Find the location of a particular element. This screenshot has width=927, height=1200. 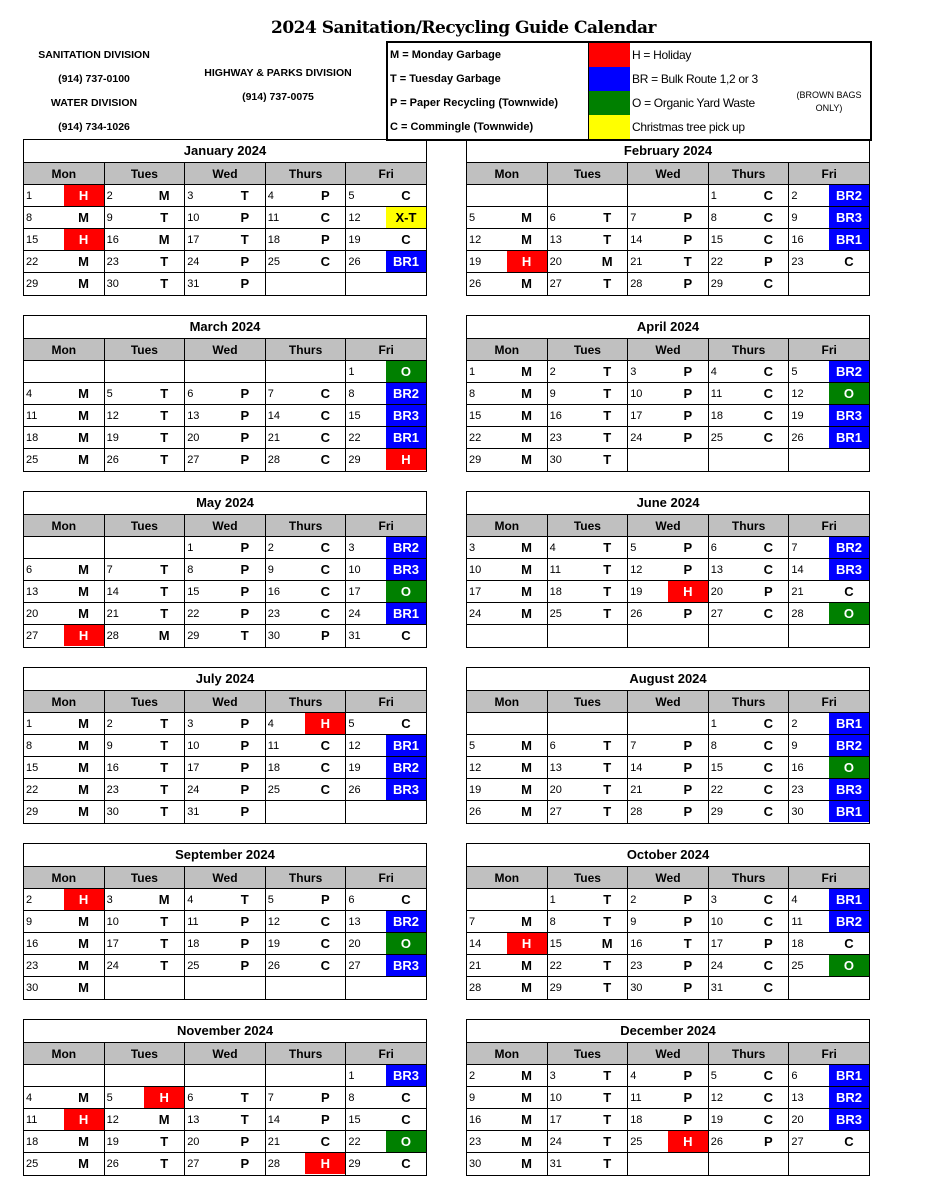

week-row: 10 M 11 T 12 P 13 C 14 BR3 is located at coordinates (668, 570).